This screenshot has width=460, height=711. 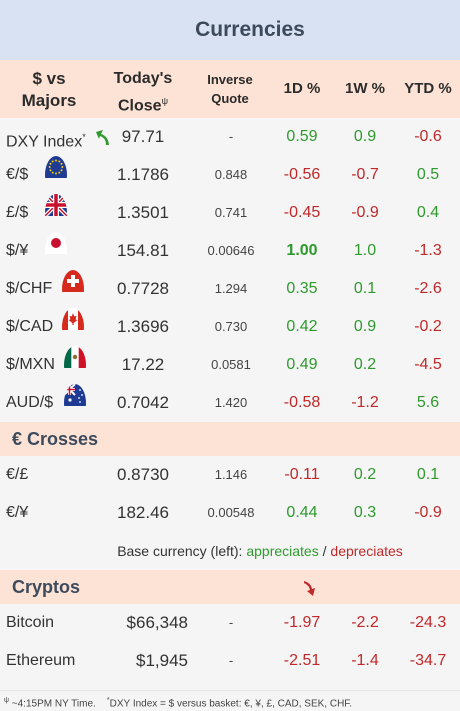 What do you see at coordinates (302, 402) in the screenshot?
I see `change-1d: -0.58` at bounding box center [302, 402].